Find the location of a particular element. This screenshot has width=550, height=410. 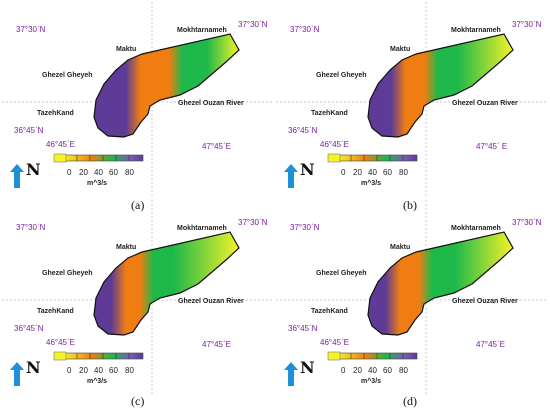

caption-c: (c) is located at coordinates (138, 401).